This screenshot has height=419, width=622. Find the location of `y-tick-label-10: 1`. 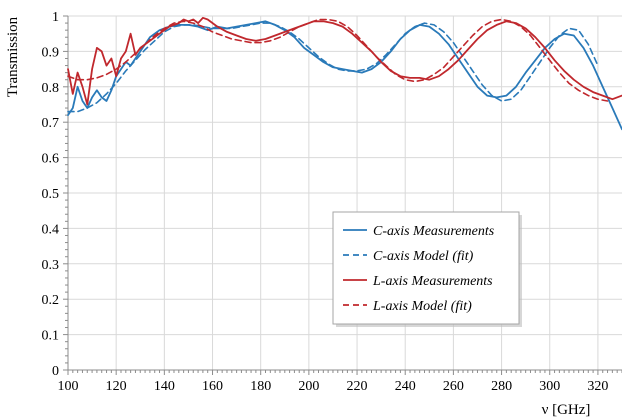

y-tick-label-10: 1 is located at coordinates (55, 17).